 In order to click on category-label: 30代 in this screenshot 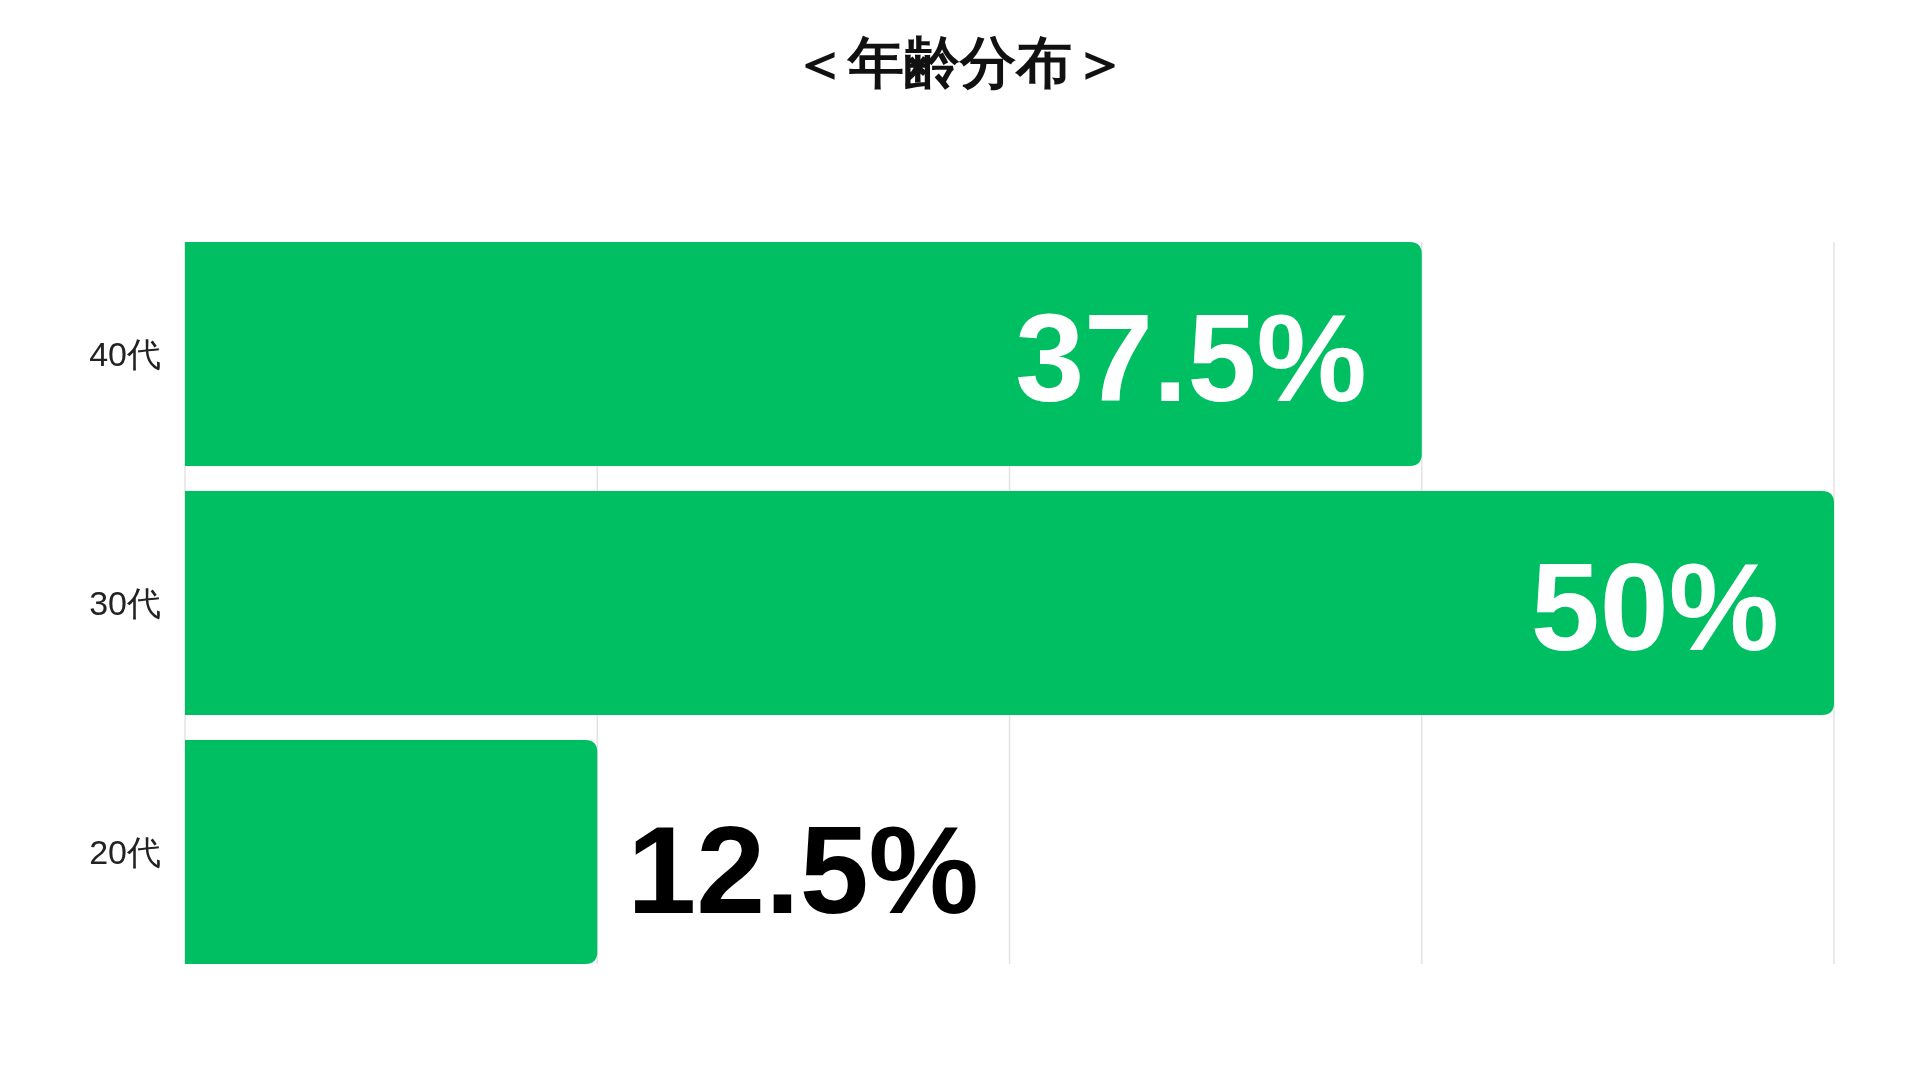, I will do `click(125, 603)`.